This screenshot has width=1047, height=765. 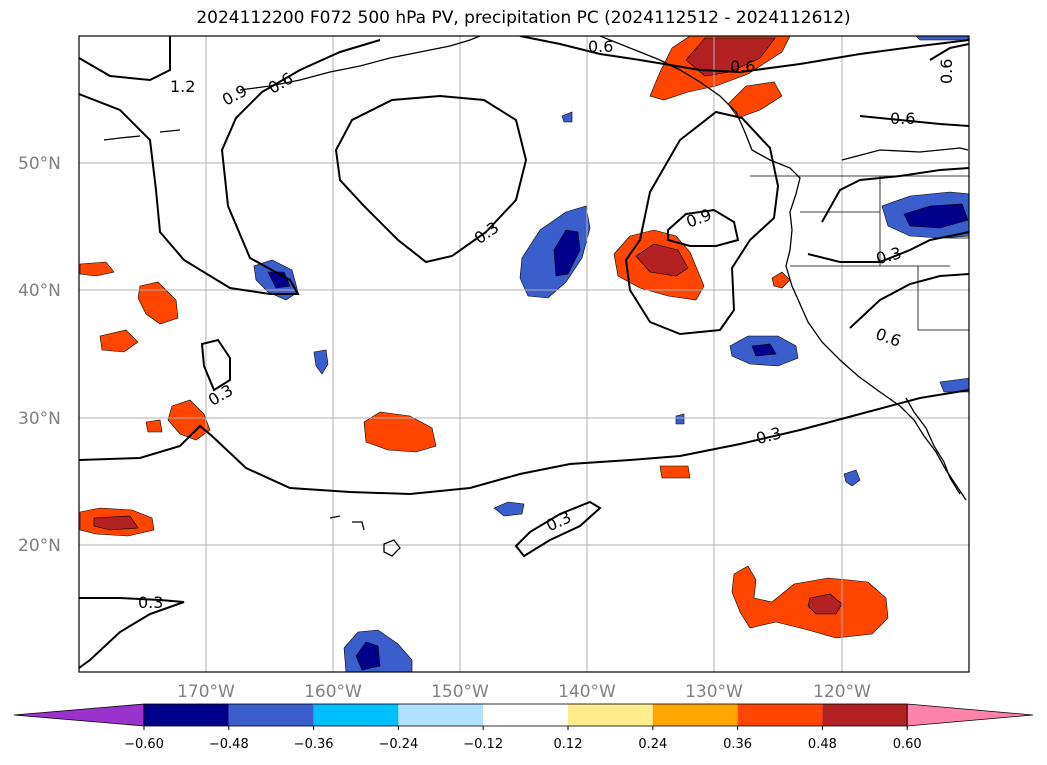 I want to click on hawaii-island, so click(x=392, y=548).